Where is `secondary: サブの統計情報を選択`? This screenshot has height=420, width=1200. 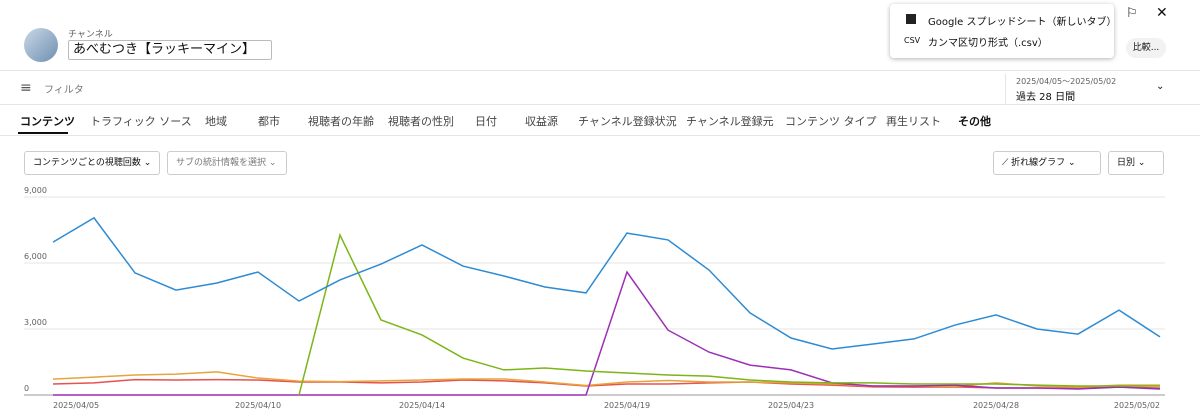 secondary: サブの統計情報を選択 is located at coordinates (221, 163).